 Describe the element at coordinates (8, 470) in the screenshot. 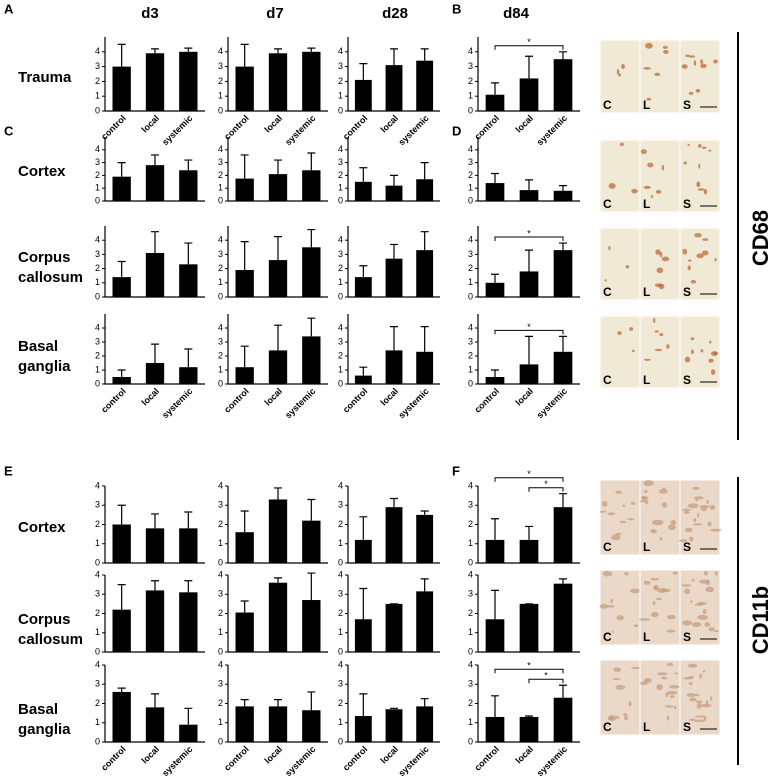

I see `panel-label: E` at that location.